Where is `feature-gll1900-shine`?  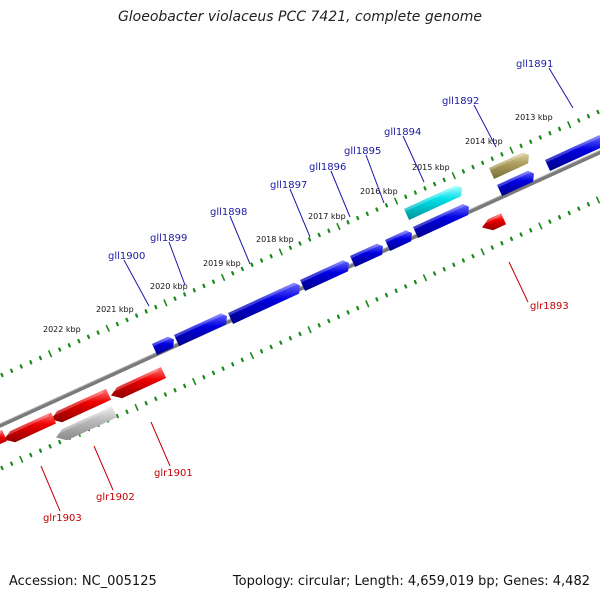 feature-gll1900-shine is located at coordinates (162, 340).